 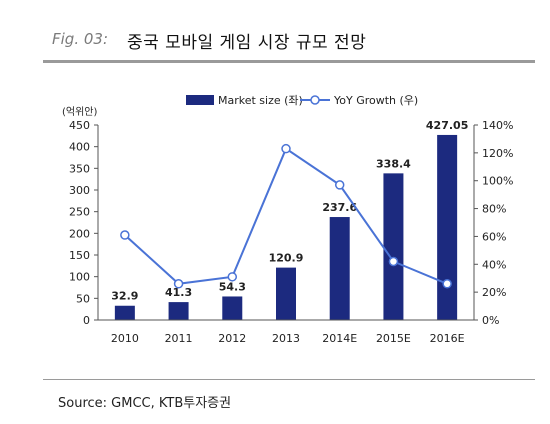 I want to click on right-tick-label: 0%, so click(x=490, y=320).